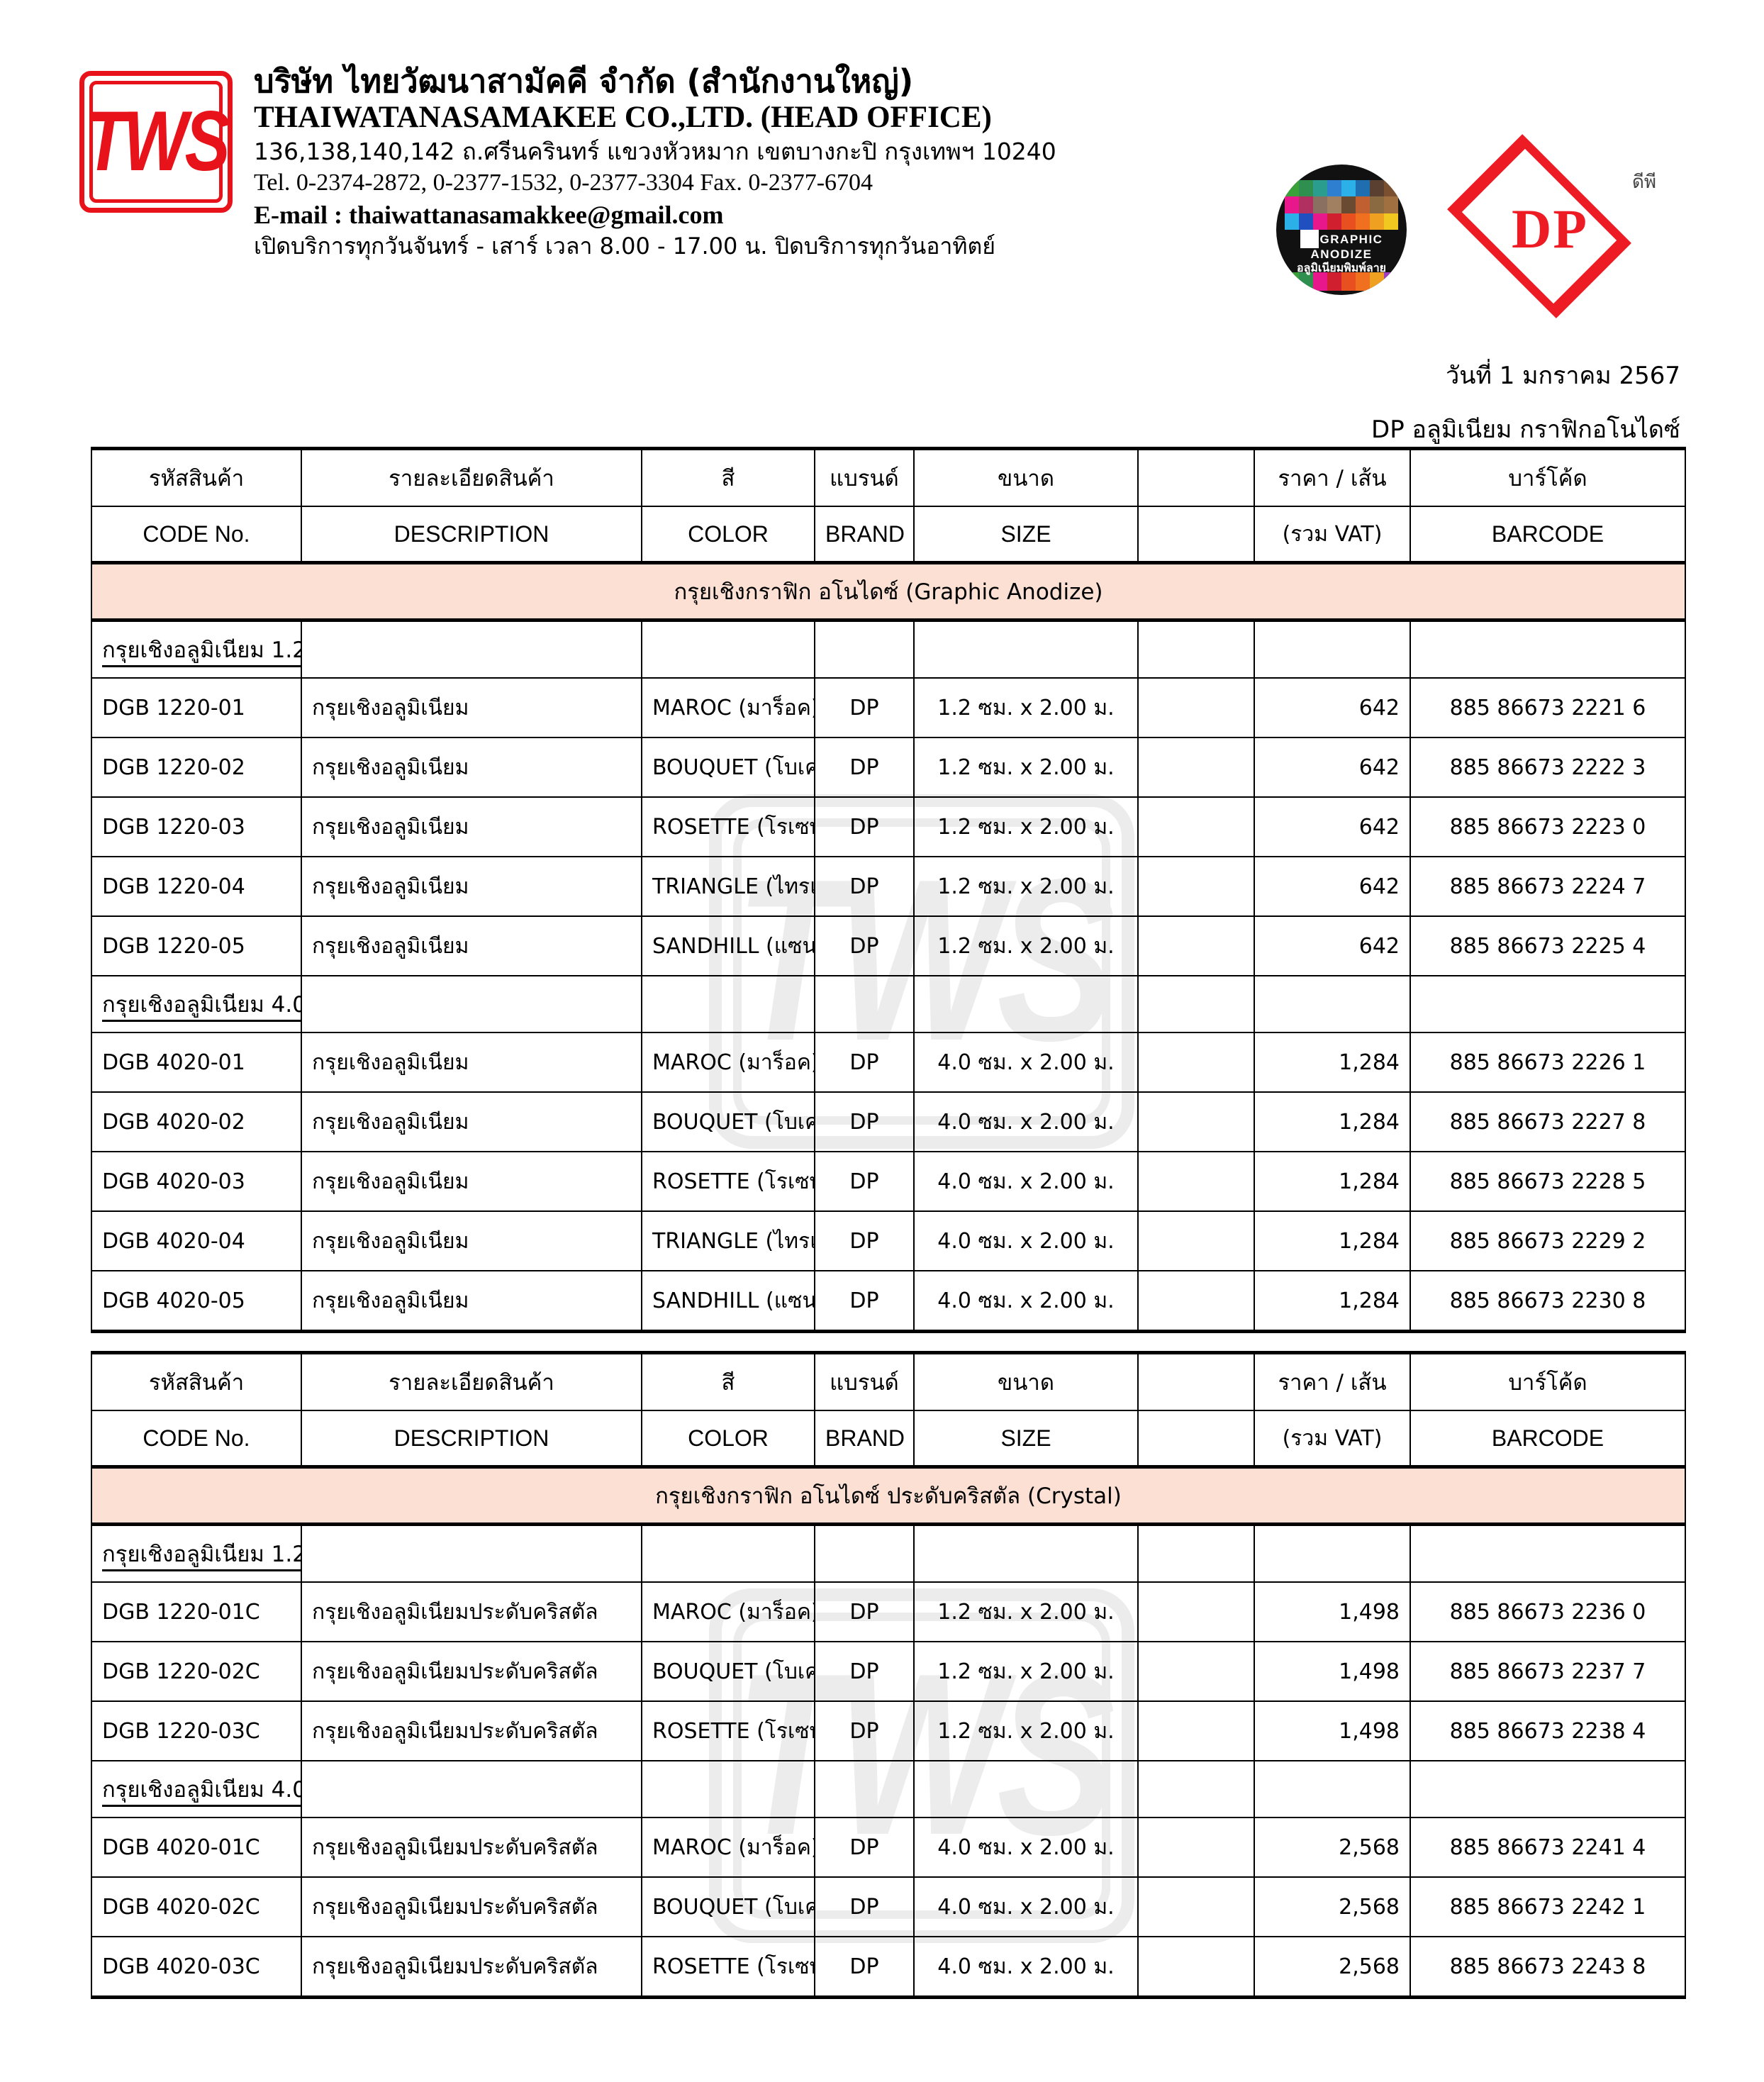  I want to click on cell-barcode: 885 86673 2242 1, so click(1547, 1906).